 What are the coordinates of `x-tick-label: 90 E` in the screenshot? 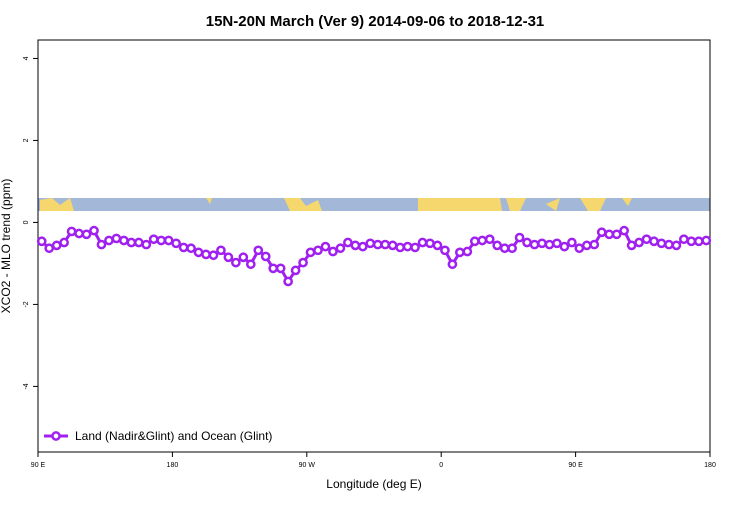 It's located at (575, 465).